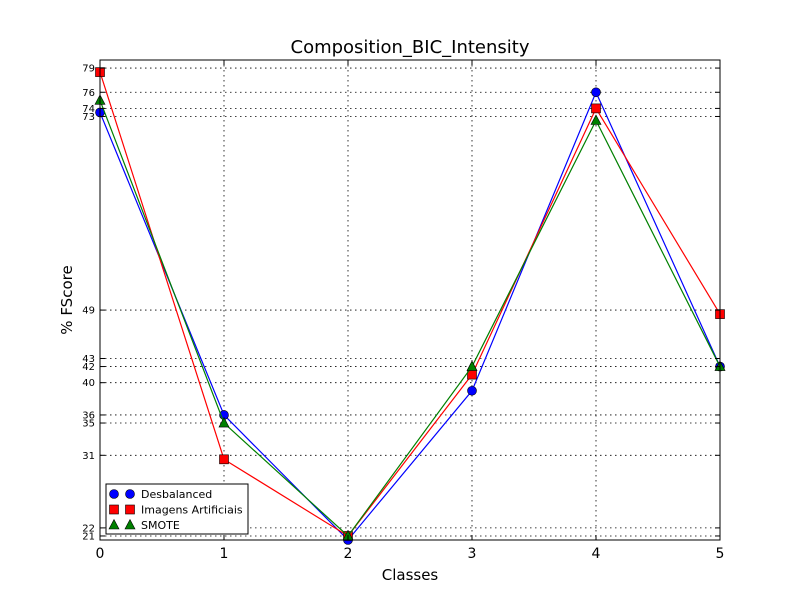  Describe the element at coordinates (176, 494) in the screenshot. I see `legend-label: Desbalanced` at that location.